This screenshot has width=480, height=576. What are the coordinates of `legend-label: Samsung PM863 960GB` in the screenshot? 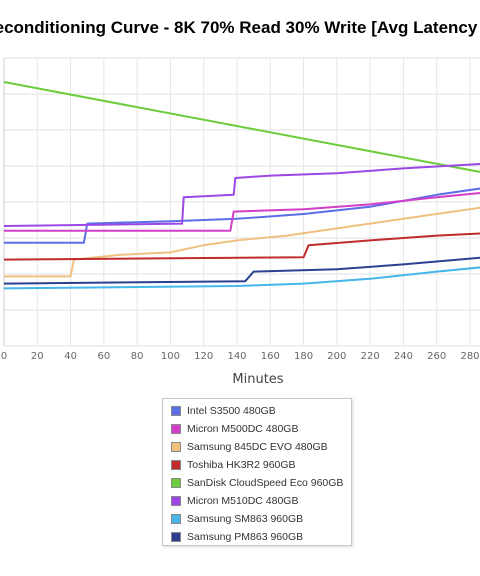 It's located at (245, 537).